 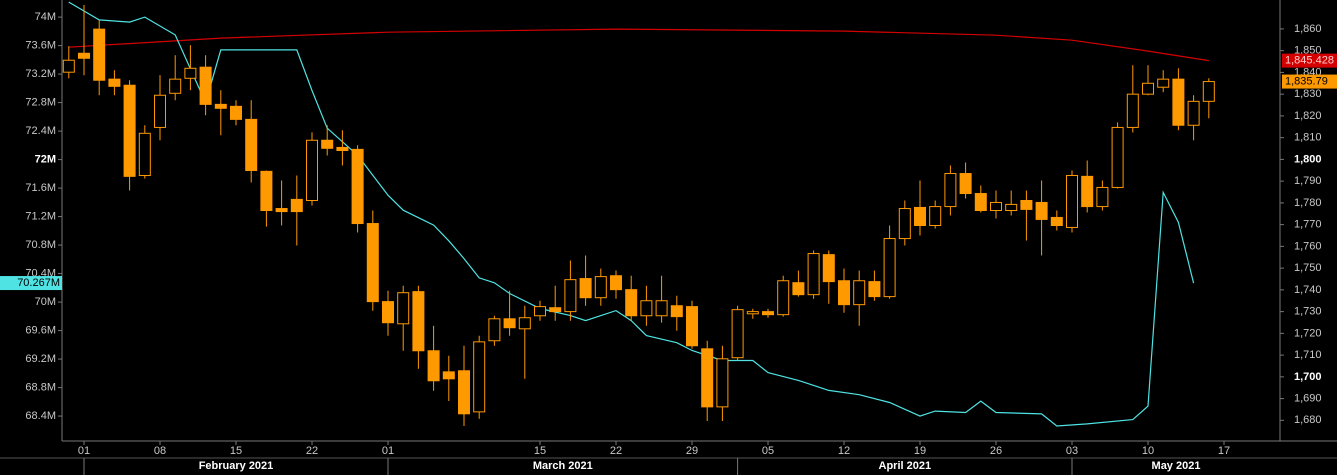 I want to click on y2-tick-label: 1,860, so click(x=1308, y=29).